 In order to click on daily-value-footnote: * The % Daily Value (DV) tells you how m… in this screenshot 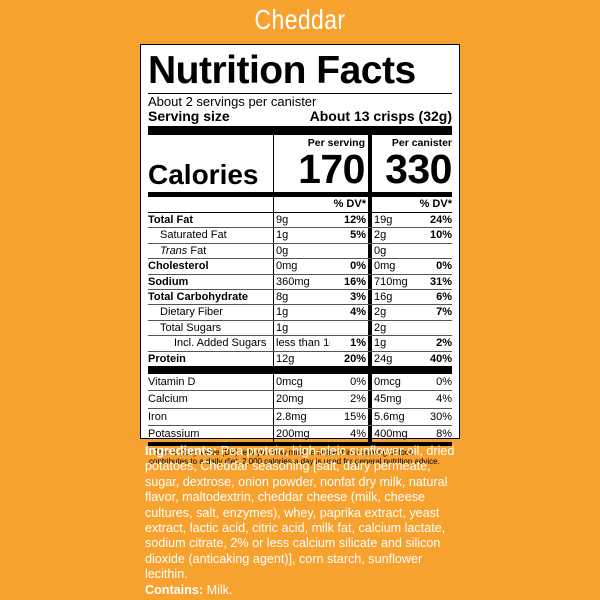, I will do `click(300, 454)`.